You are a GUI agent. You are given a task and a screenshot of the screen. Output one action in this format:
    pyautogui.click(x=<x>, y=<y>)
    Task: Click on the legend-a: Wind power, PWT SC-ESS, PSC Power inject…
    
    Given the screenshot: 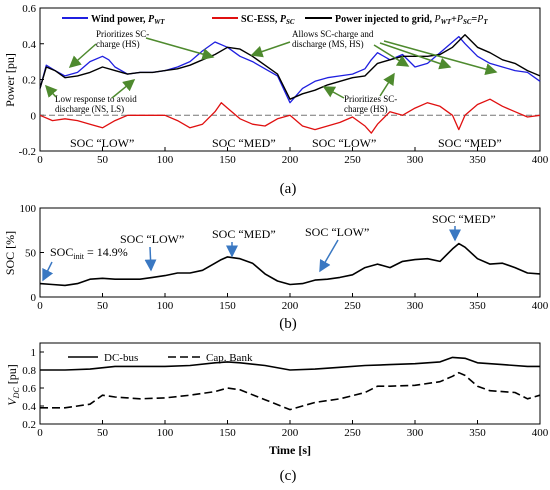 What is the action you would take?
    pyautogui.click(x=275, y=20)
    